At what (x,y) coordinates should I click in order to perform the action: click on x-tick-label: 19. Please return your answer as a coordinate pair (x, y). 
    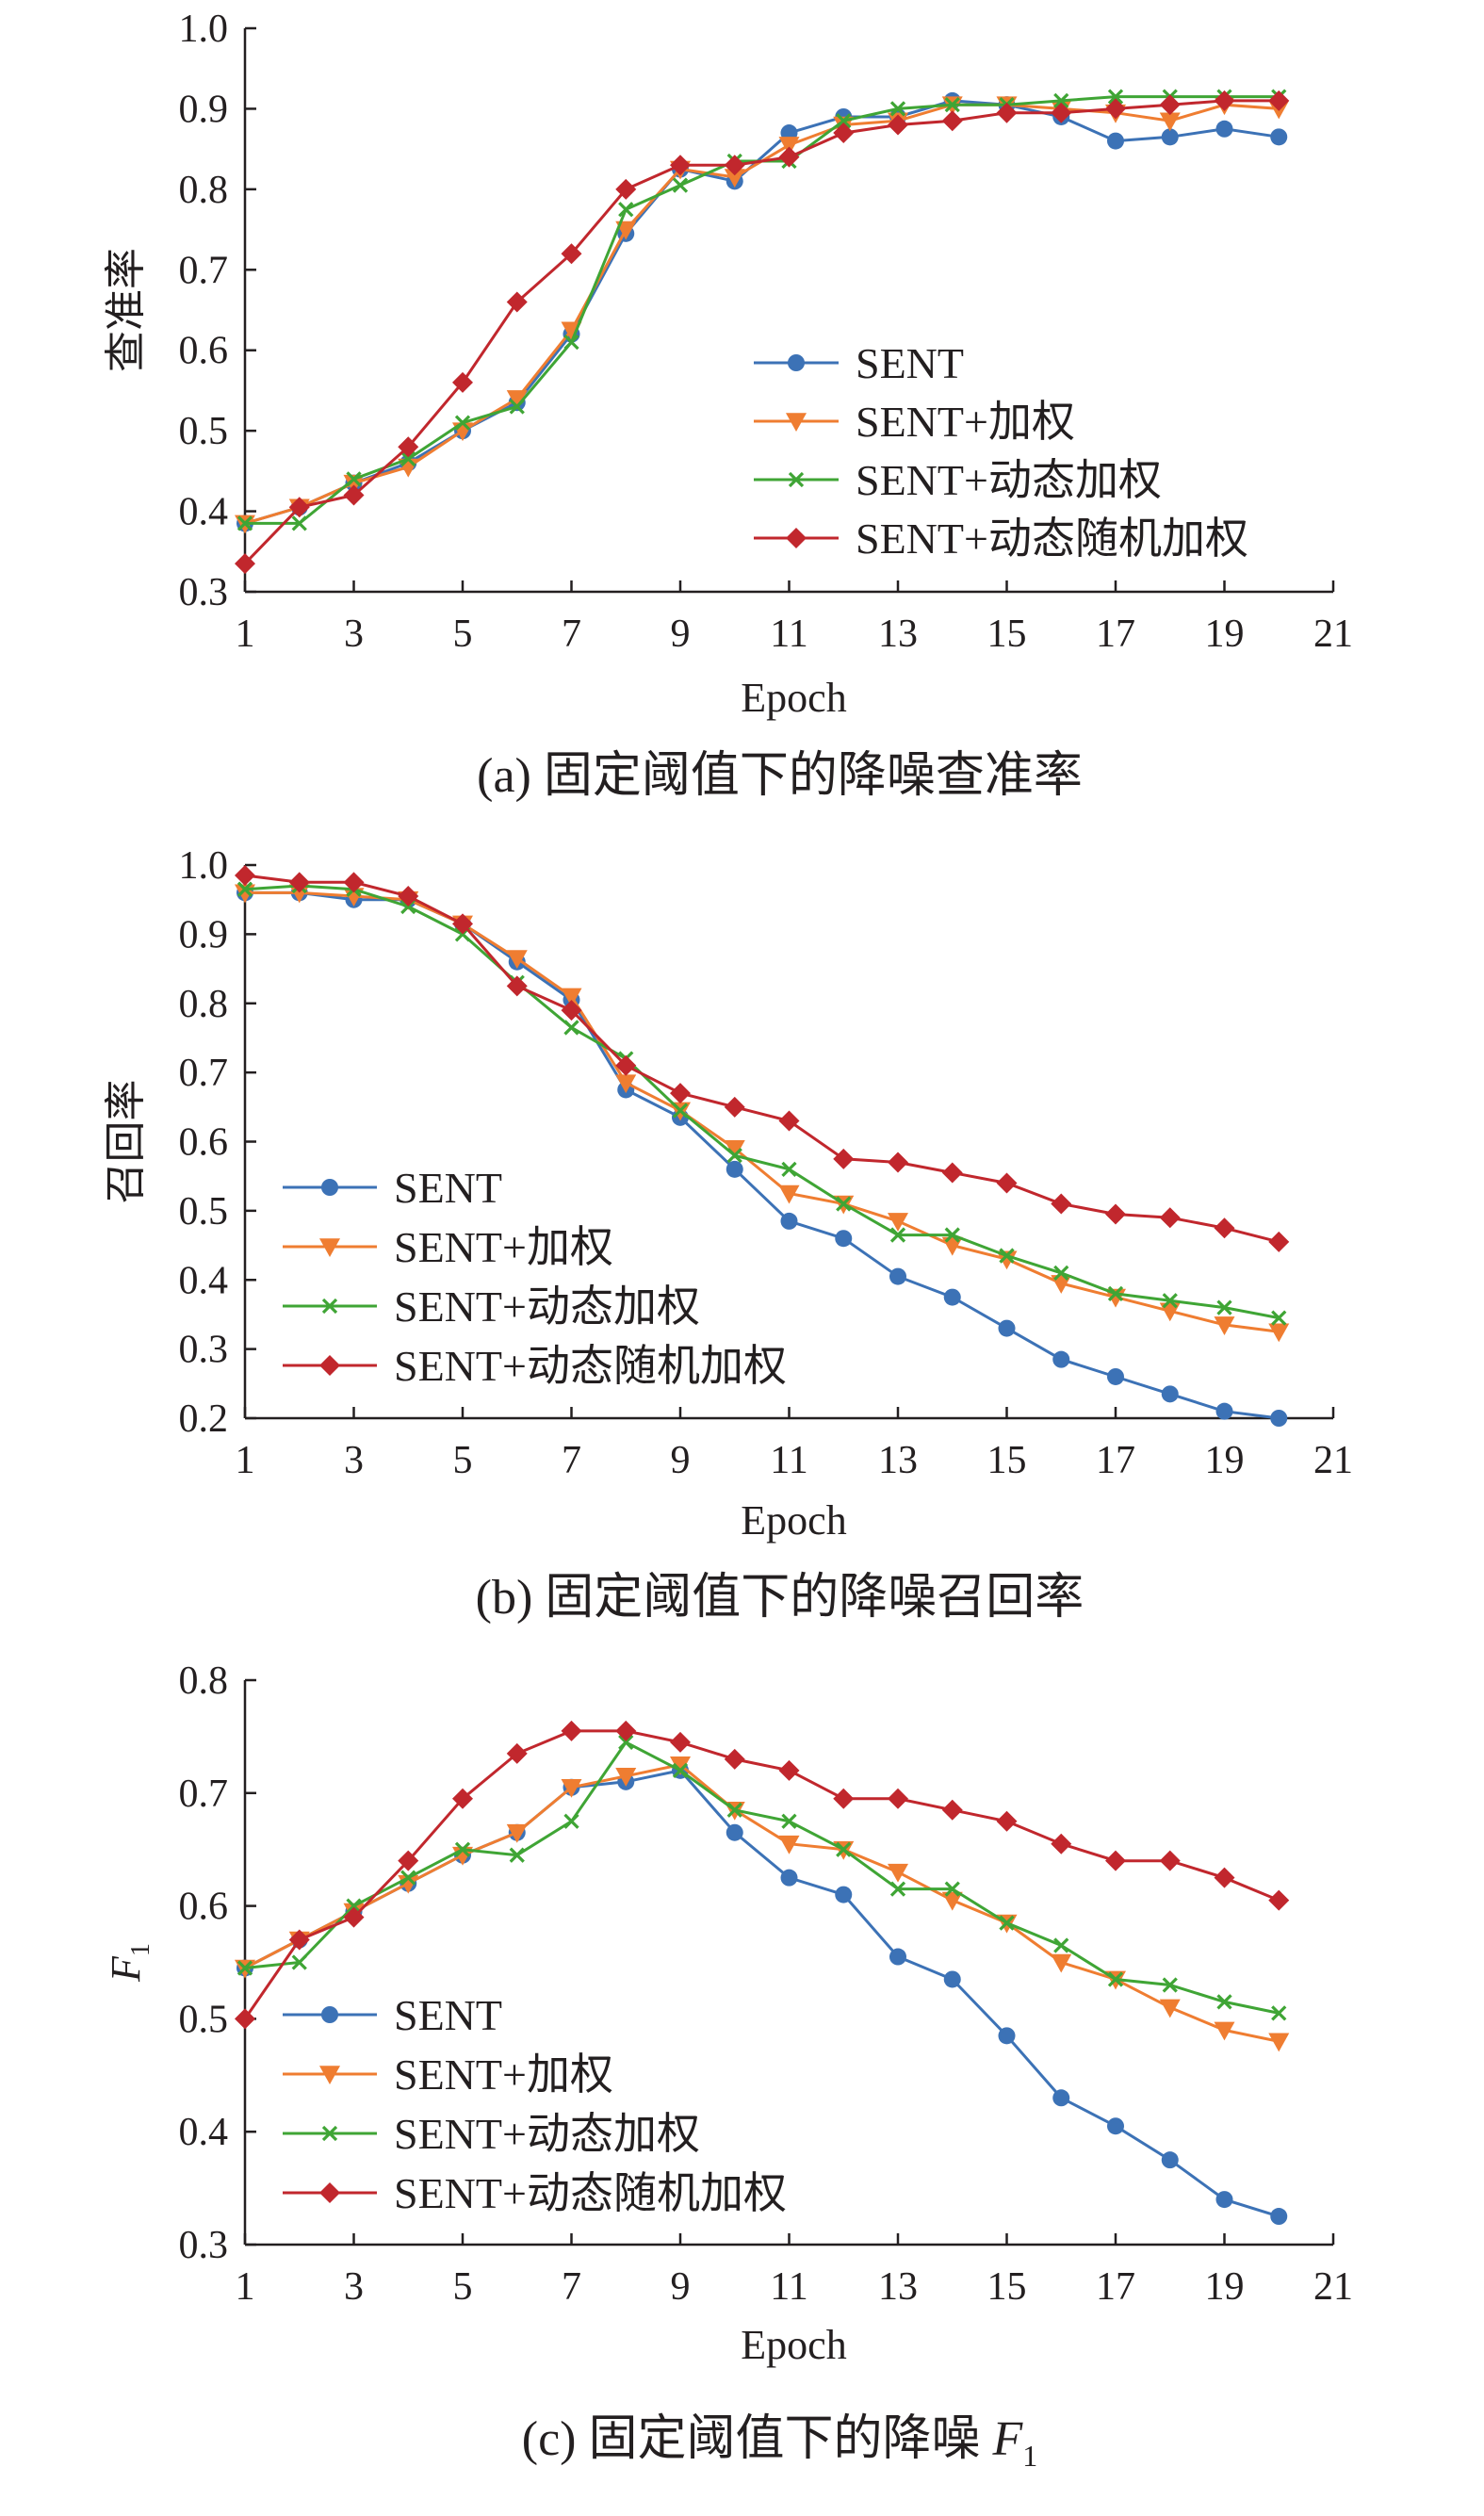
    Looking at the image, I should click on (1225, 1460).